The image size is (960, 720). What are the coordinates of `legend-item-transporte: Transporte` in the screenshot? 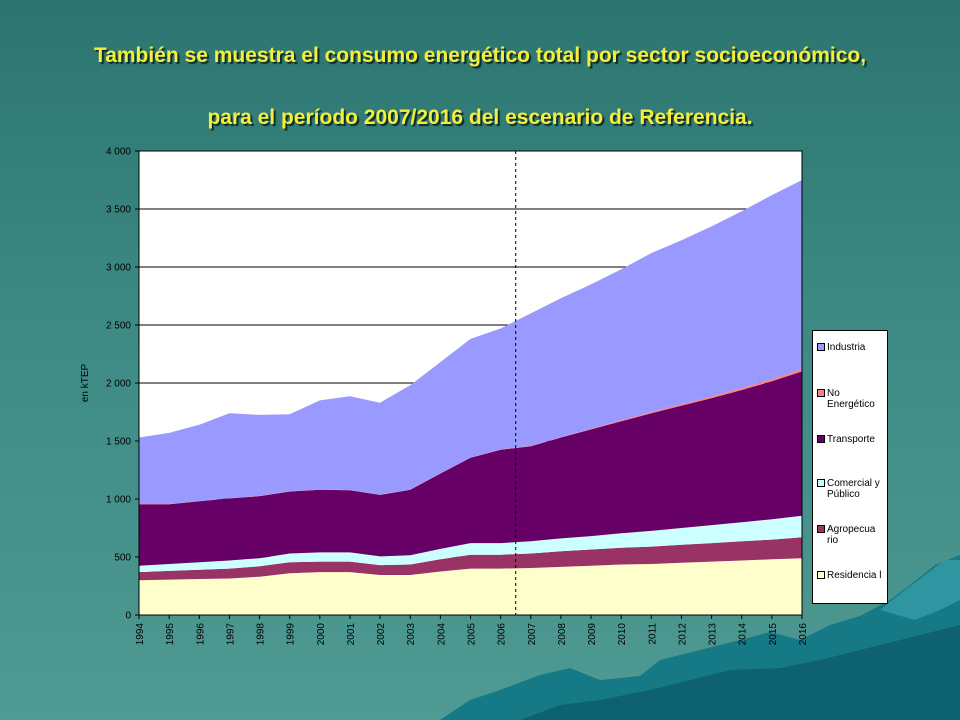 It's located at (852, 439).